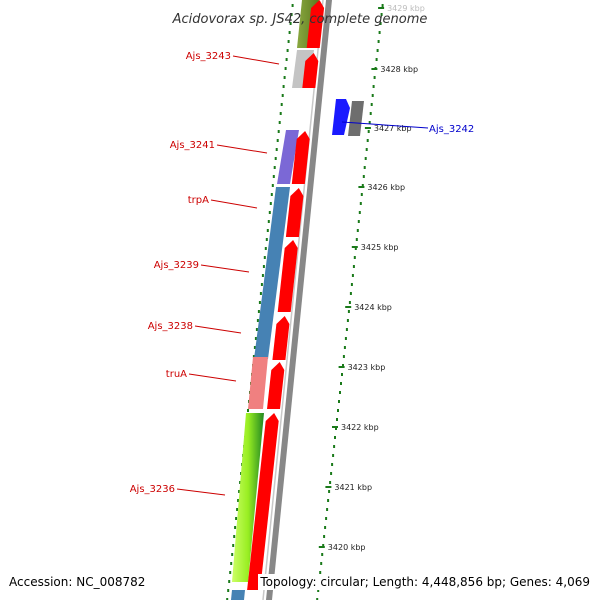  I want to click on genome-title: Acidovorax sp. JS42, complete genome, so click(300, 19).